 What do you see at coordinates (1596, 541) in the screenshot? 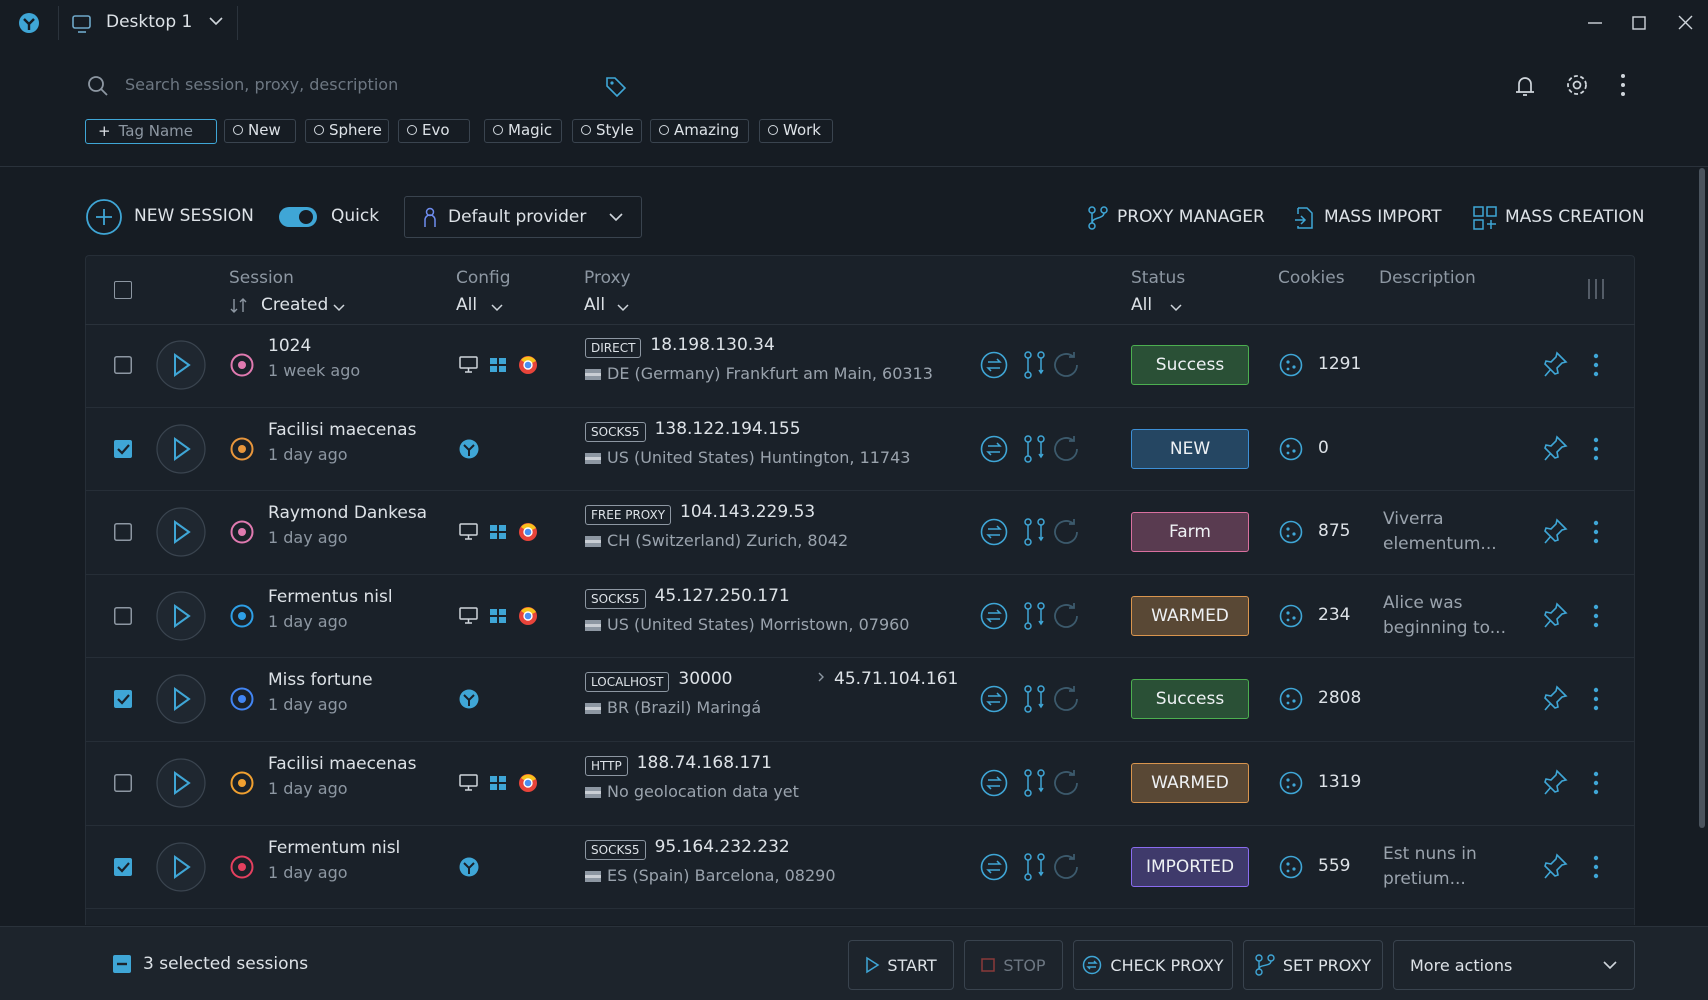
I see `row-menu-part` at bounding box center [1596, 541].